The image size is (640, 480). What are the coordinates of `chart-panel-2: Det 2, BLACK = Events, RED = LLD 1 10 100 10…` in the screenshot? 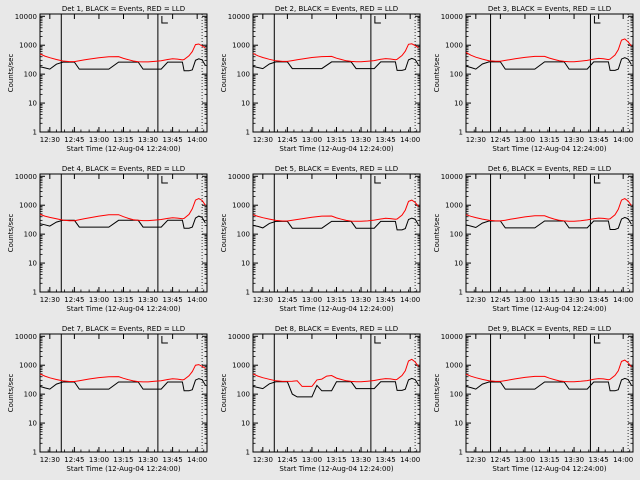 It's located at (320, 79).